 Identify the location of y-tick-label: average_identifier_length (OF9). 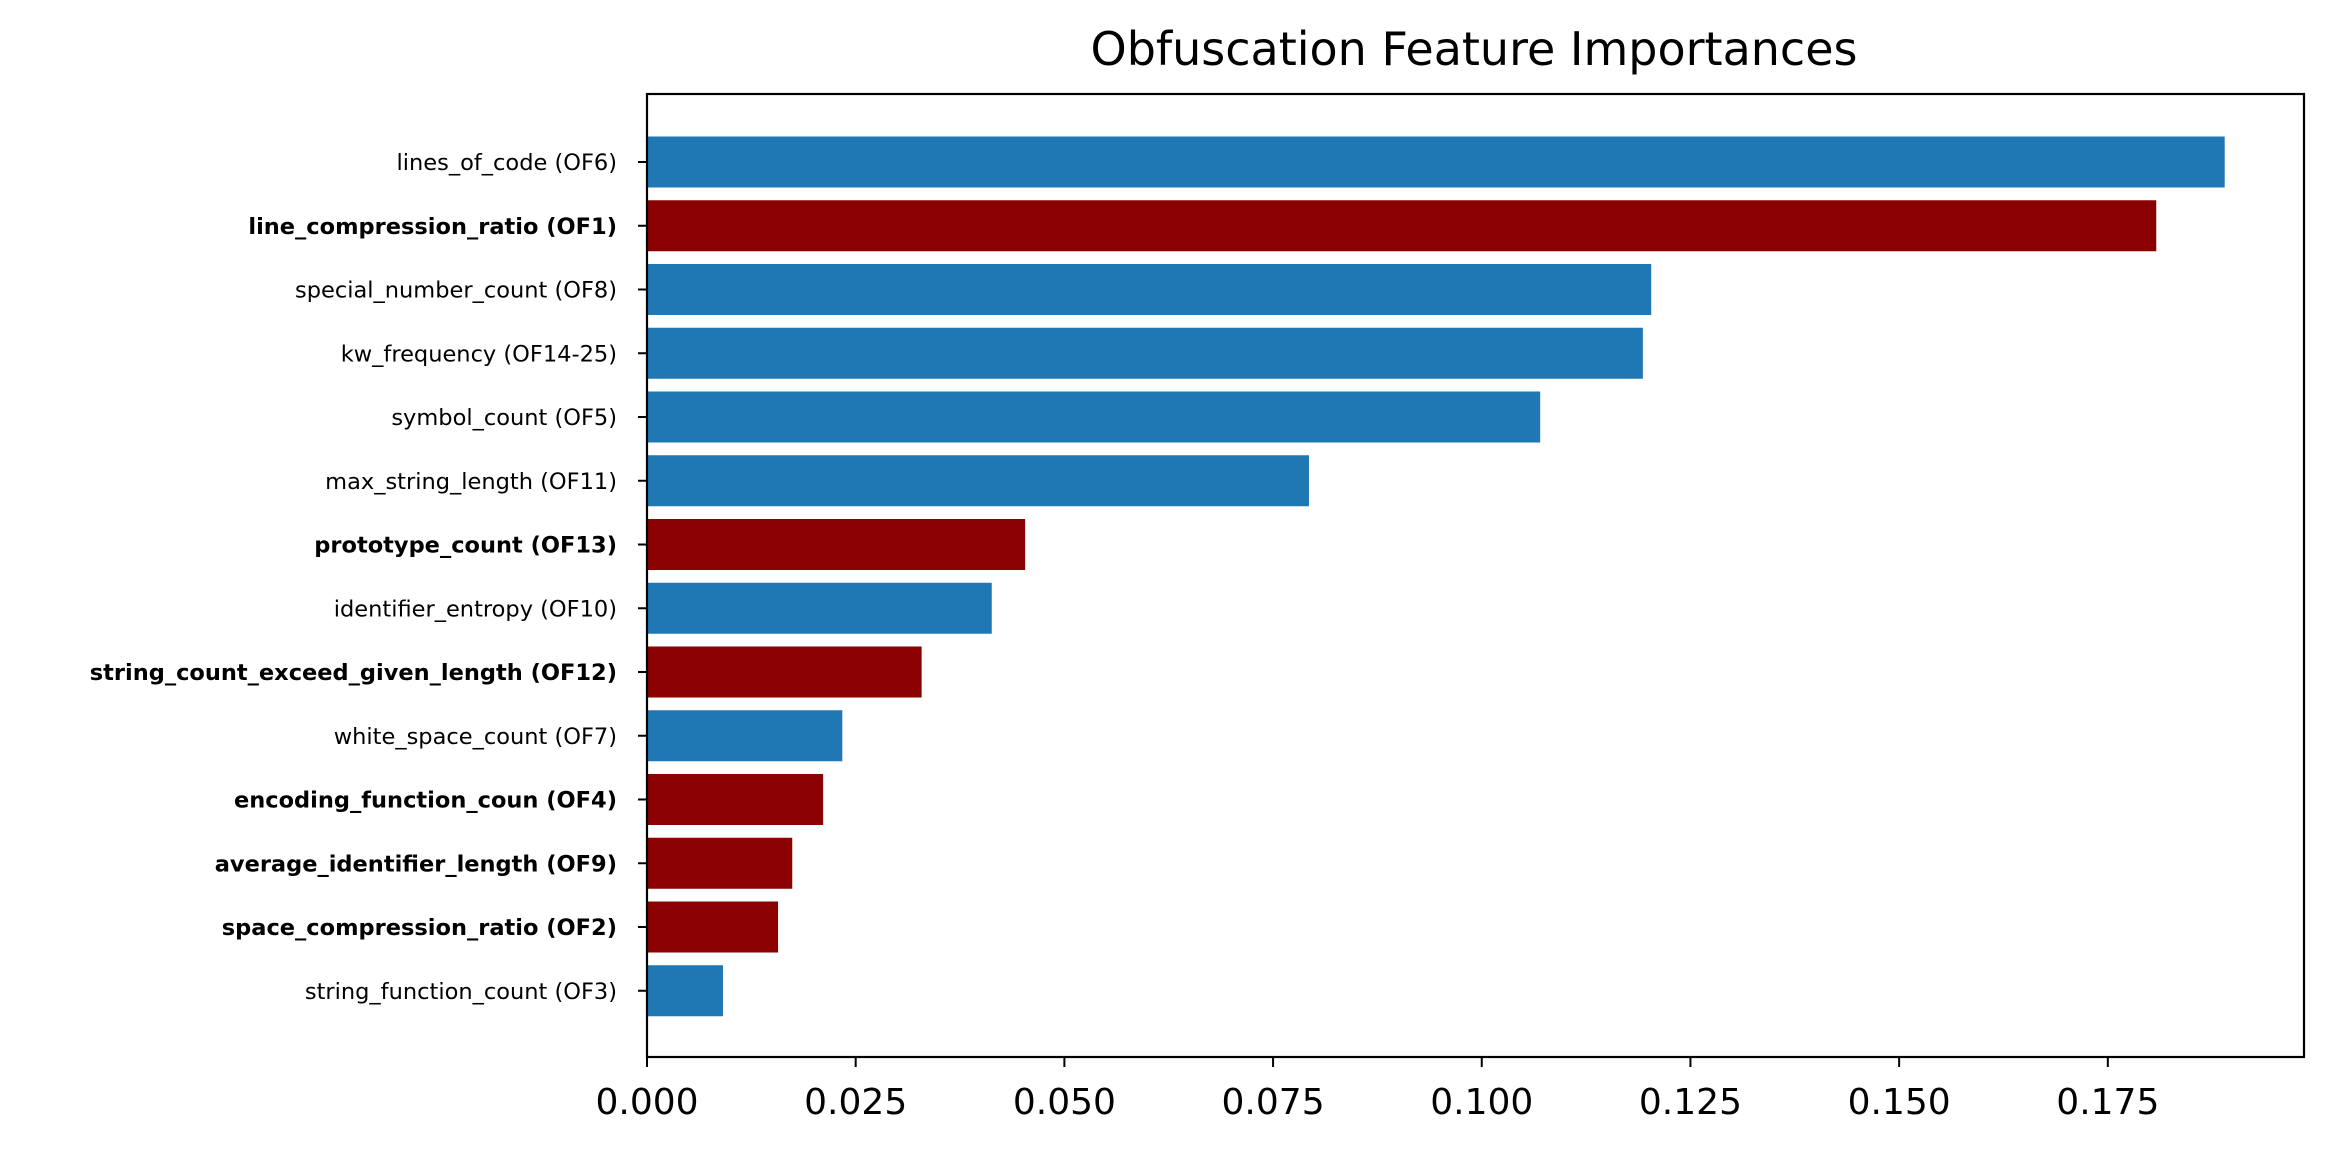
(416, 864).